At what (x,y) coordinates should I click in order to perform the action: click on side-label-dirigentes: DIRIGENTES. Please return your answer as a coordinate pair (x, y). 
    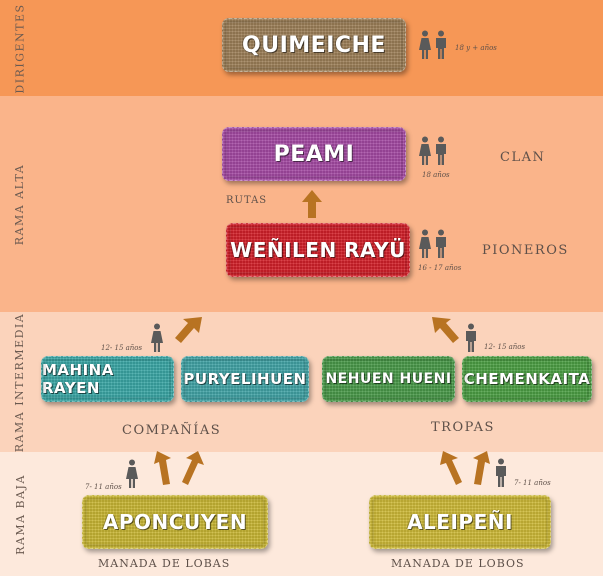
    Looking at the image, I should click on (20, 48).